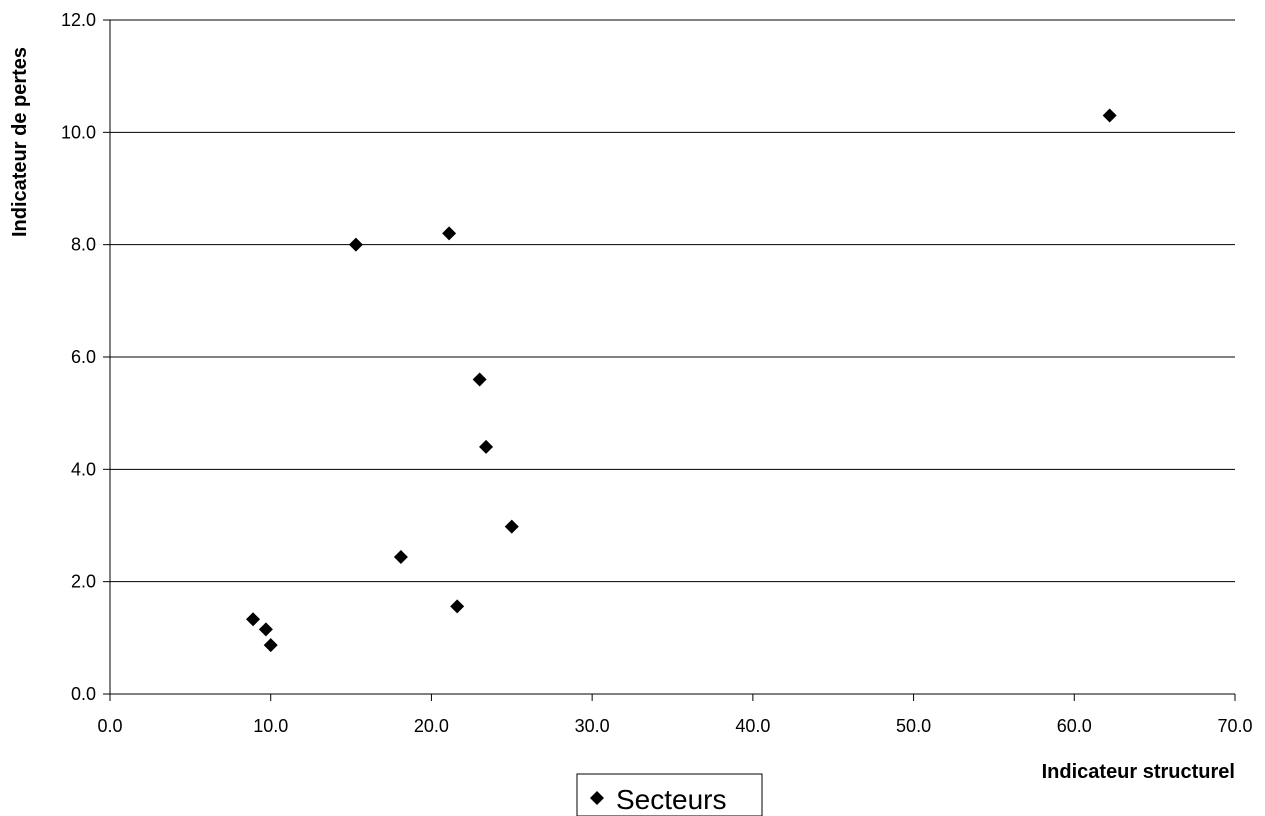 The height and width of the screenshot is (816, 1265). I want to click on legend: Secteurs, so click(669, 794).